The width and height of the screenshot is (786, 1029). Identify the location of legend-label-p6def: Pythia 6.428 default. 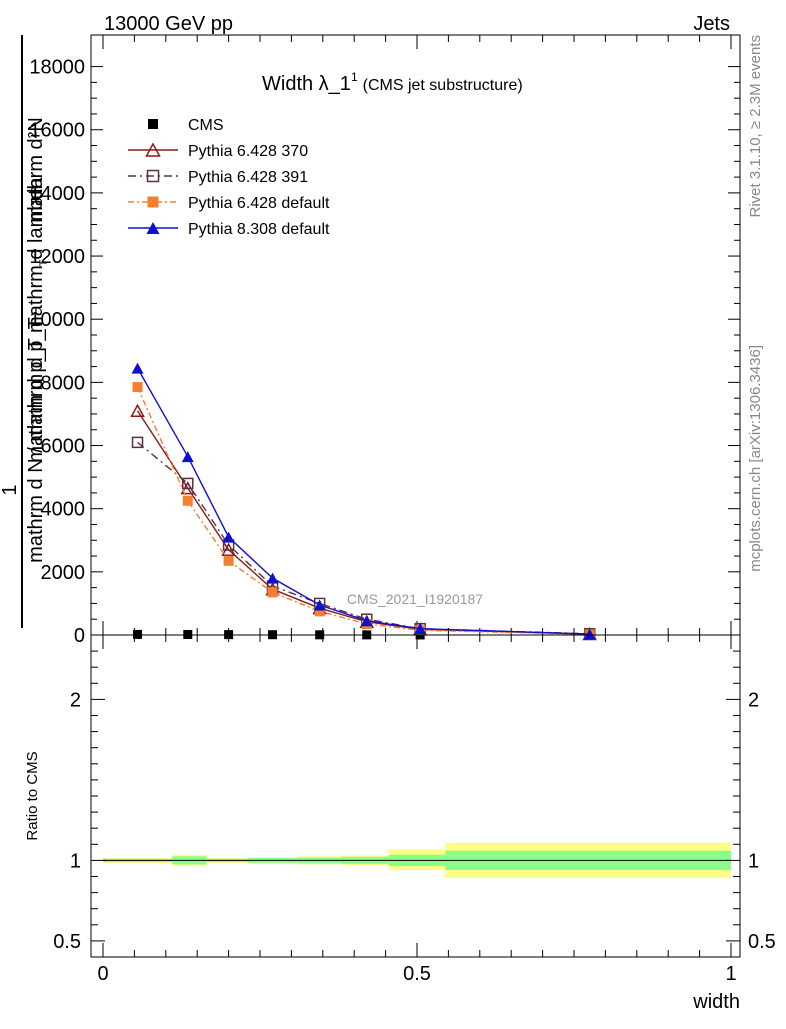
(259, 203).